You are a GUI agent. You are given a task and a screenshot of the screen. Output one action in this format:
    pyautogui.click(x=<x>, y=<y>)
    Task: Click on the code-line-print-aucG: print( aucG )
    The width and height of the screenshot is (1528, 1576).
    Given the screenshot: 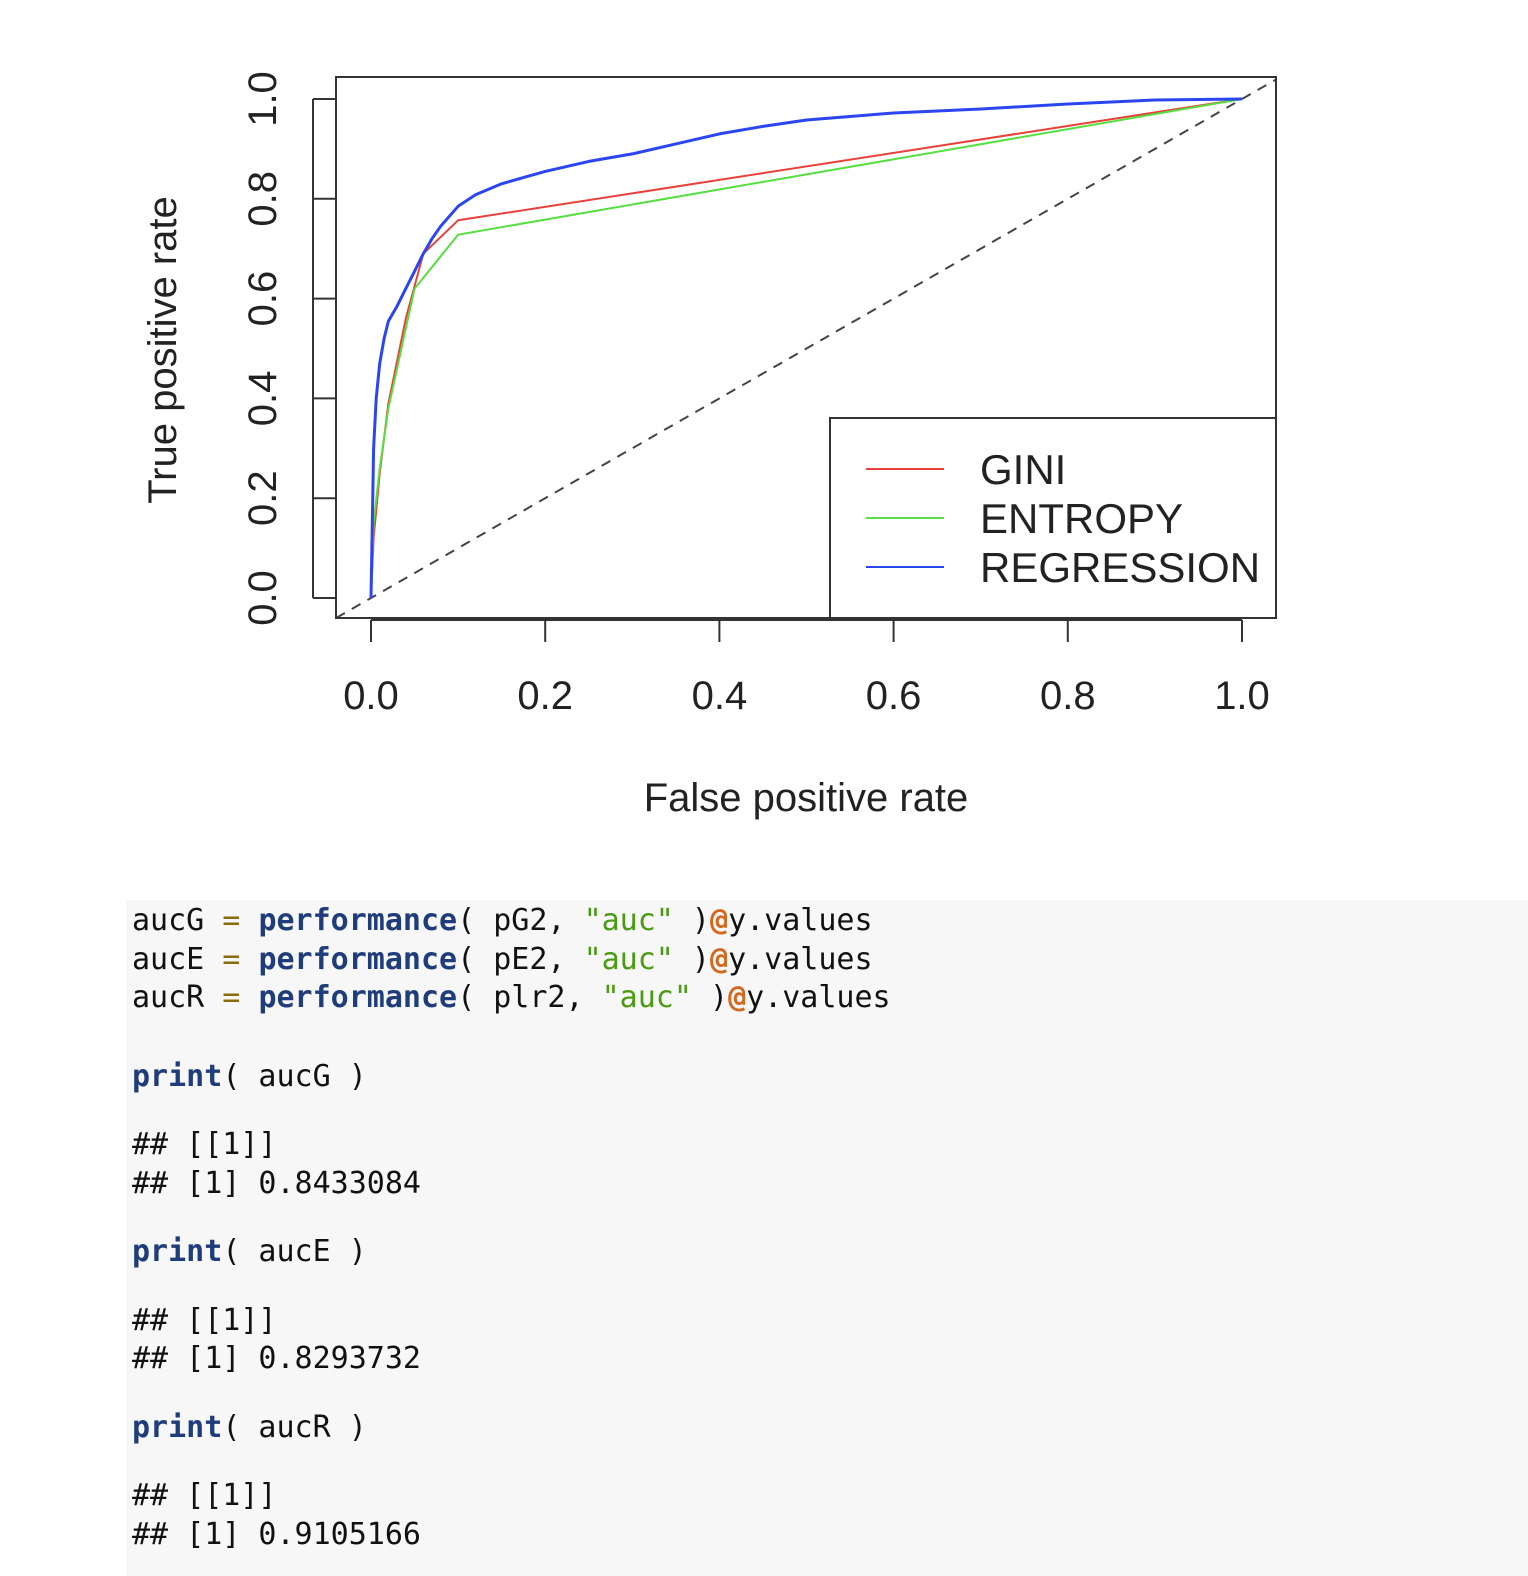 What is the action you would take?
    pyautogui.click(x=511, y=1077)
    